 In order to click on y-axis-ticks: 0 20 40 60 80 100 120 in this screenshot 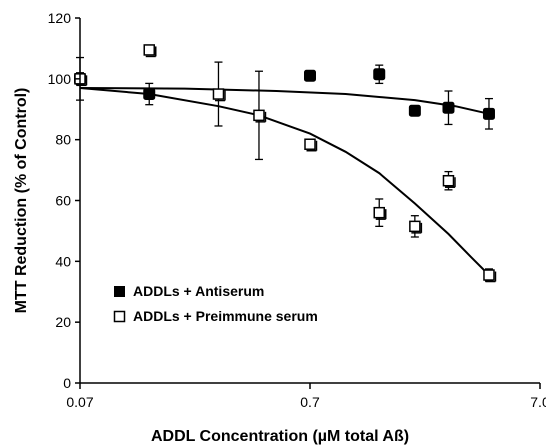, I will do `click(64, 200)`.